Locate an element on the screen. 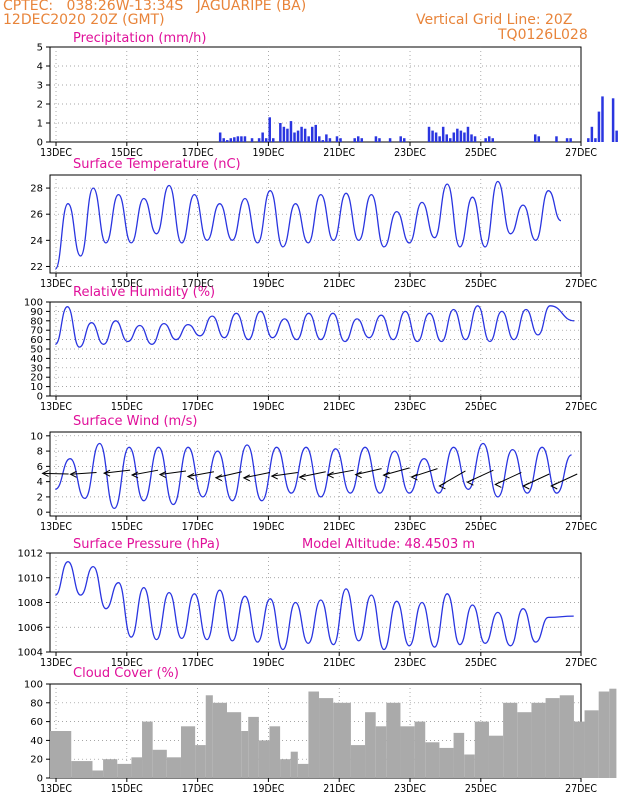 The image size is (618, 800). panel-title: Surface Temperature (nC) is located at coordinates (157, 164).